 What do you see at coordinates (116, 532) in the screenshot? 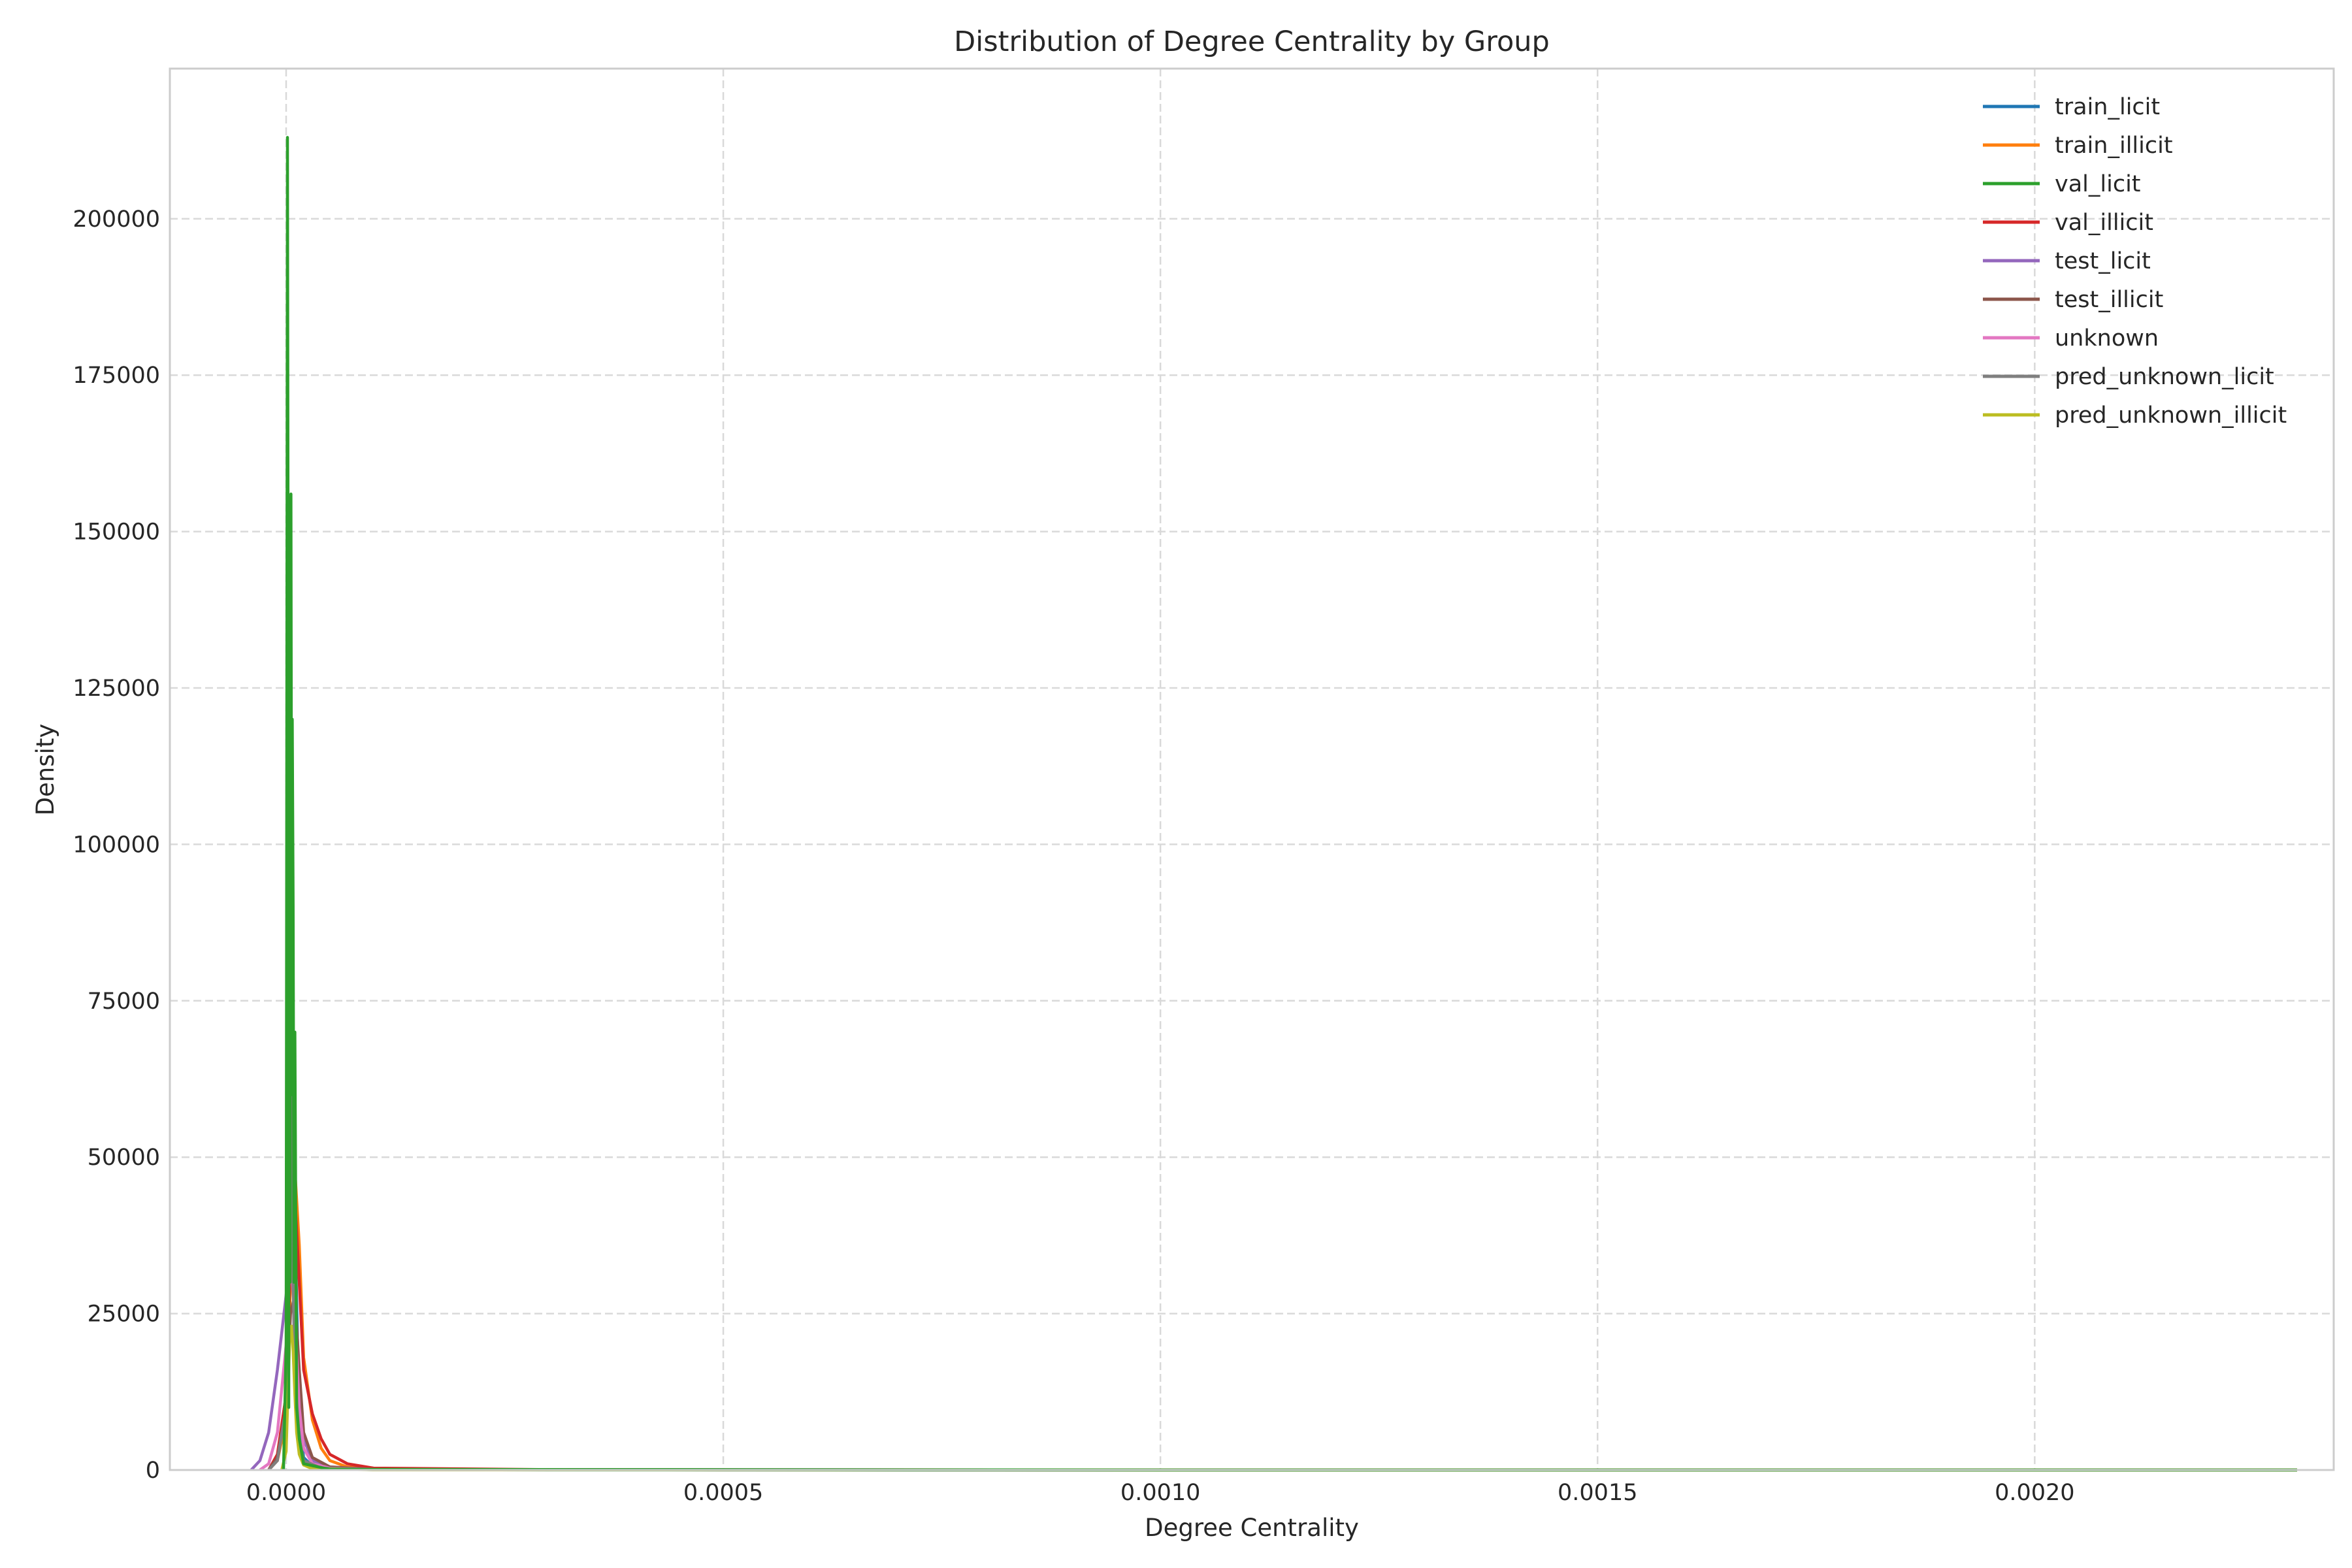
I see `y-tick-label: 150000` at bounding box center [116, 532].